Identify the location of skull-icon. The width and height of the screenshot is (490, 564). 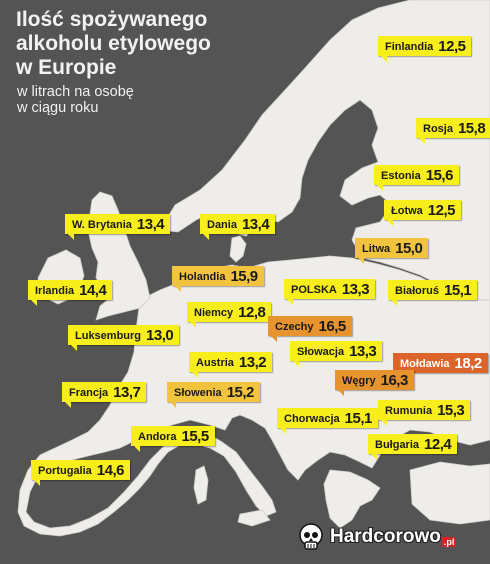
(311, 536).